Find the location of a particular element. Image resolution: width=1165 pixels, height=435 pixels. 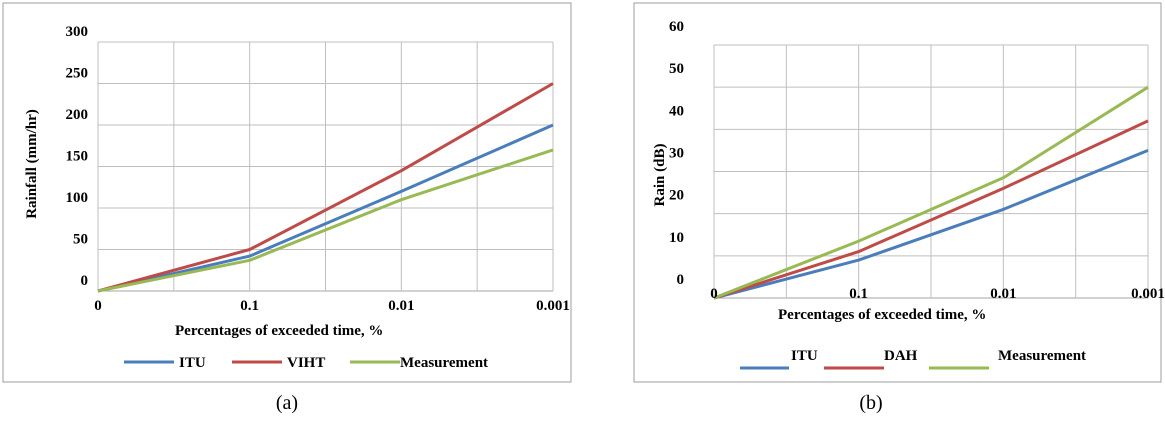

chart-a-legend-label: VIHT is located at coordinates (306, 363).